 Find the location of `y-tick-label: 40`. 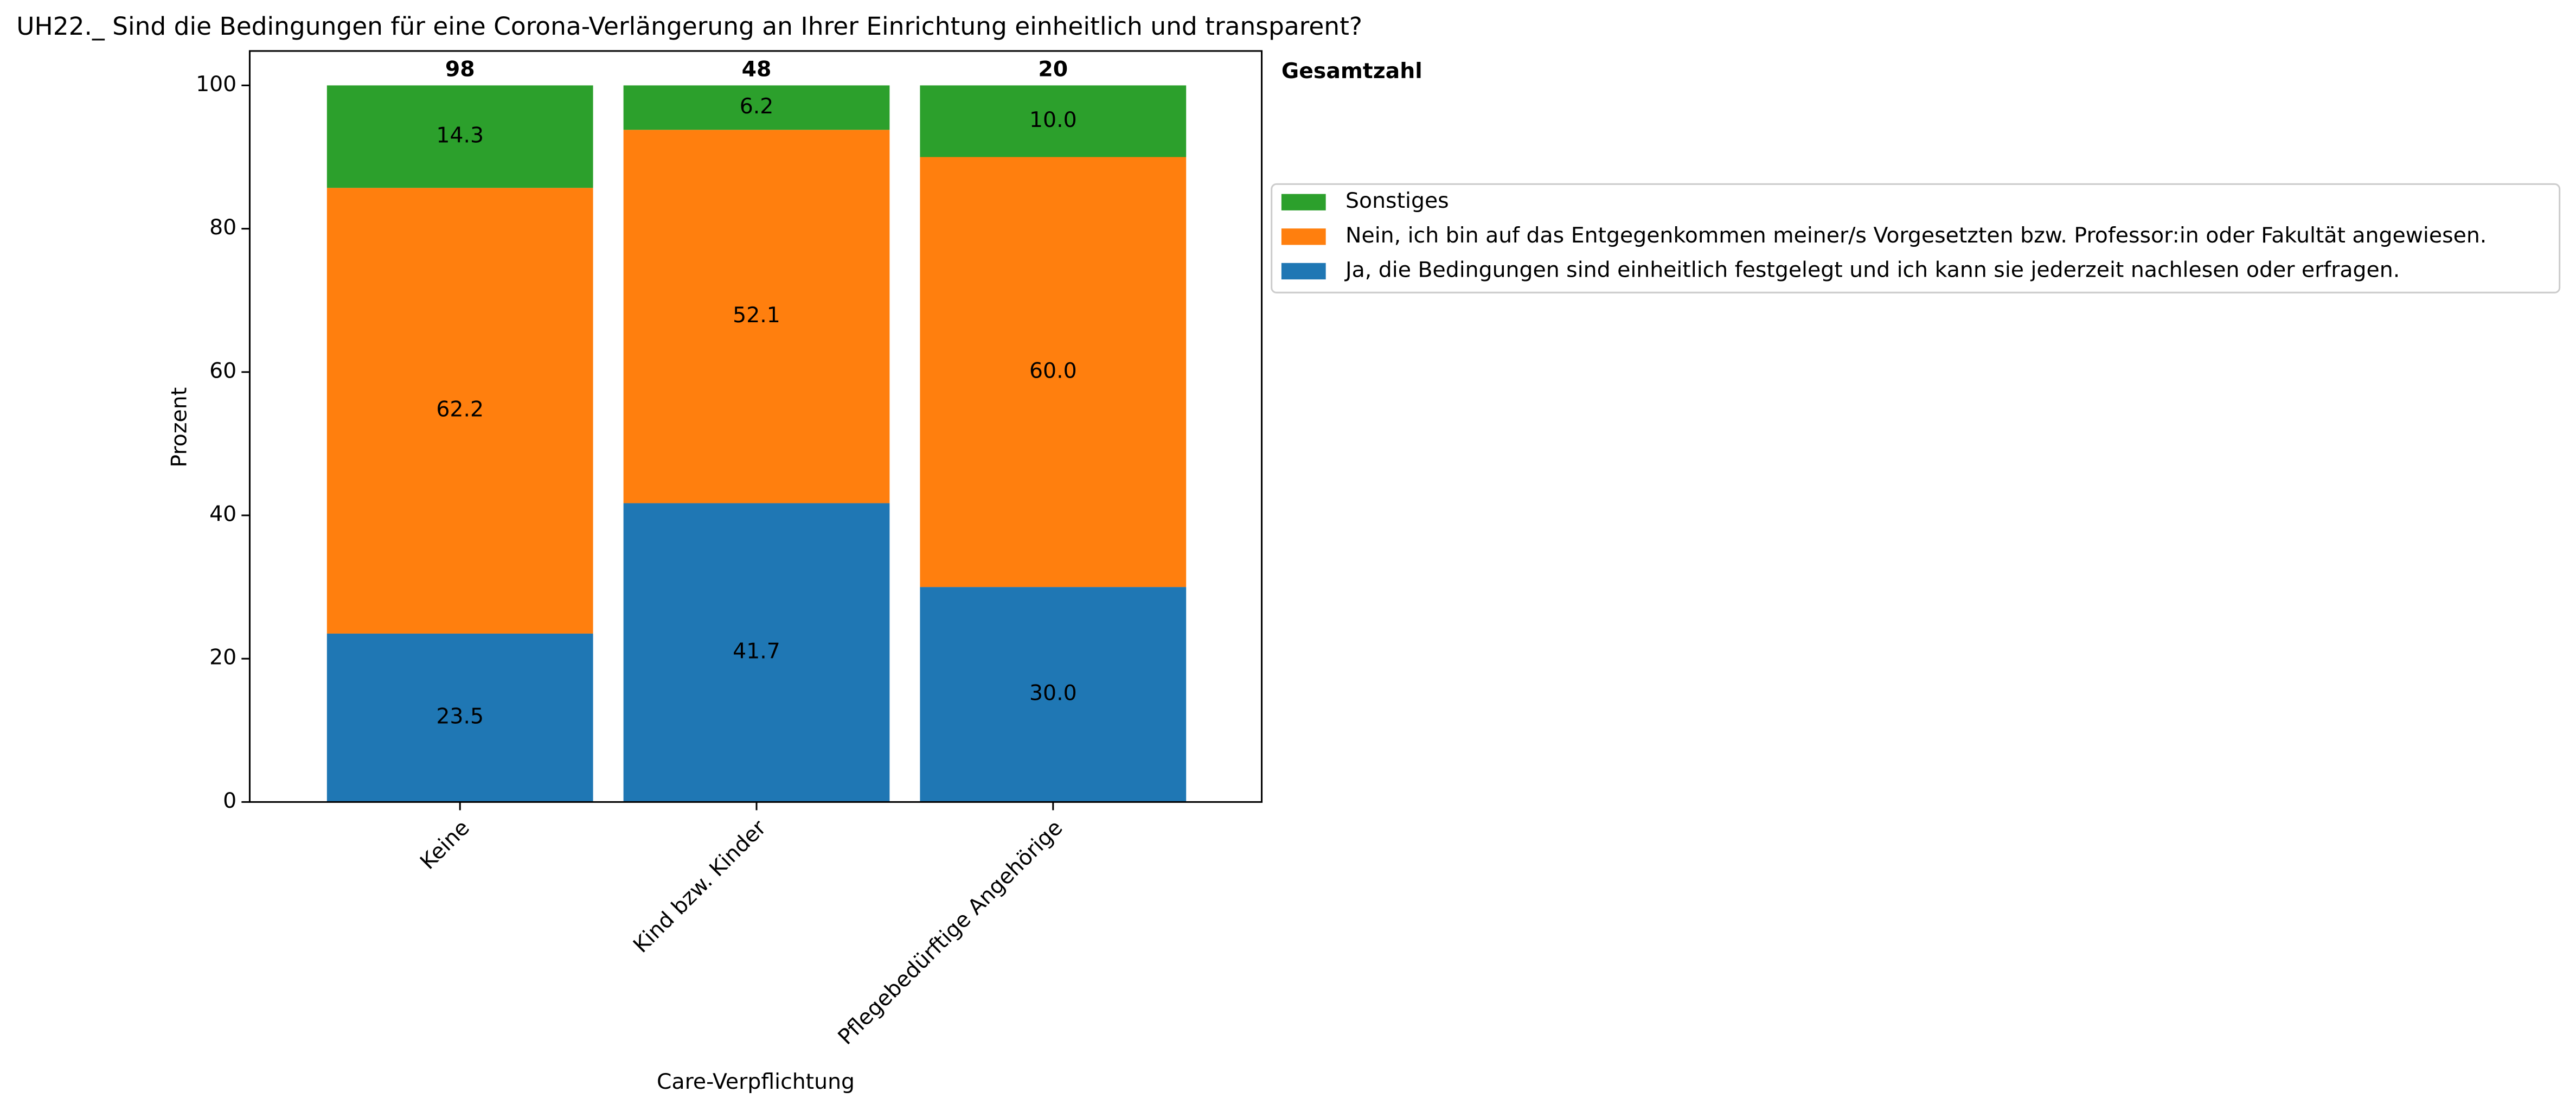

y-tick-label: 40 is located at coordinates (222, 514).